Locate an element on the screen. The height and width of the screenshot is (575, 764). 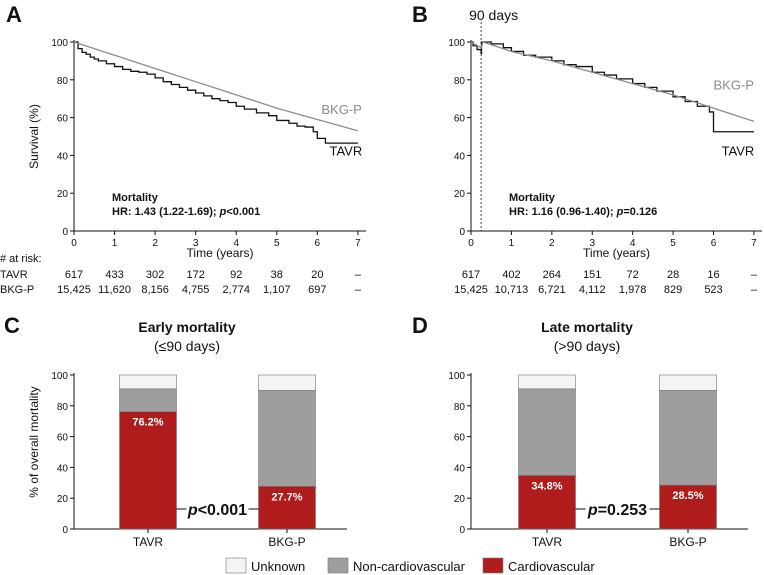
x-tick-label: 2 is located at coordinates (552, 243).